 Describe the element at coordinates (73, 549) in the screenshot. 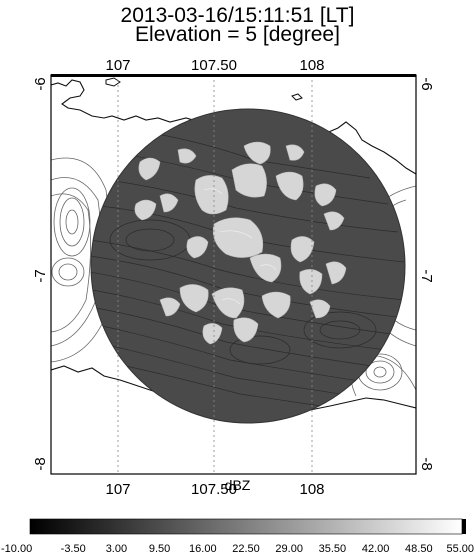

I see `colorbar-tick-label: -3.50` at that location.